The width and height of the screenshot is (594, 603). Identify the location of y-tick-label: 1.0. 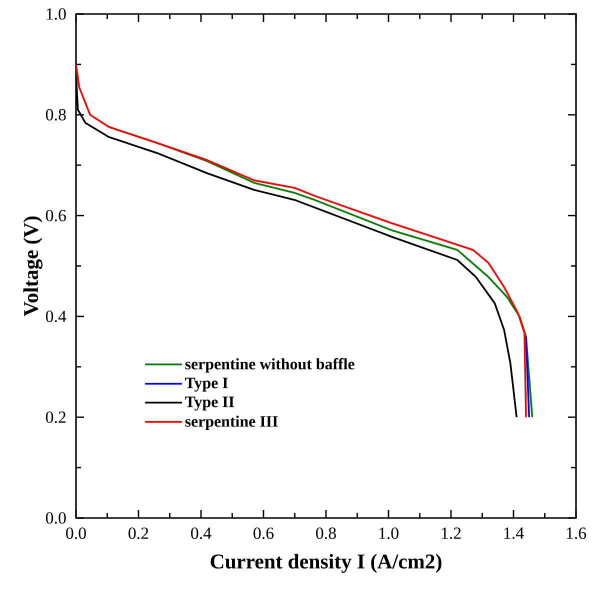
(56, 14).